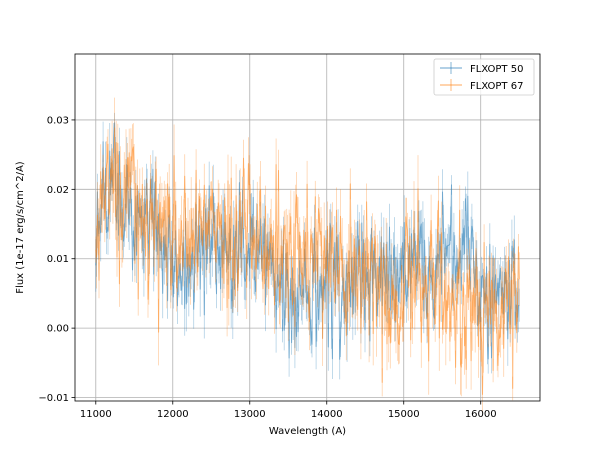 The image size is (600, 450). What do you see at coordinates (20, 227) in the screenshot?
I see `y-axis-label: Flux (1e-17 erg/s/cm^2/A)` at bounding box center [20, 227].